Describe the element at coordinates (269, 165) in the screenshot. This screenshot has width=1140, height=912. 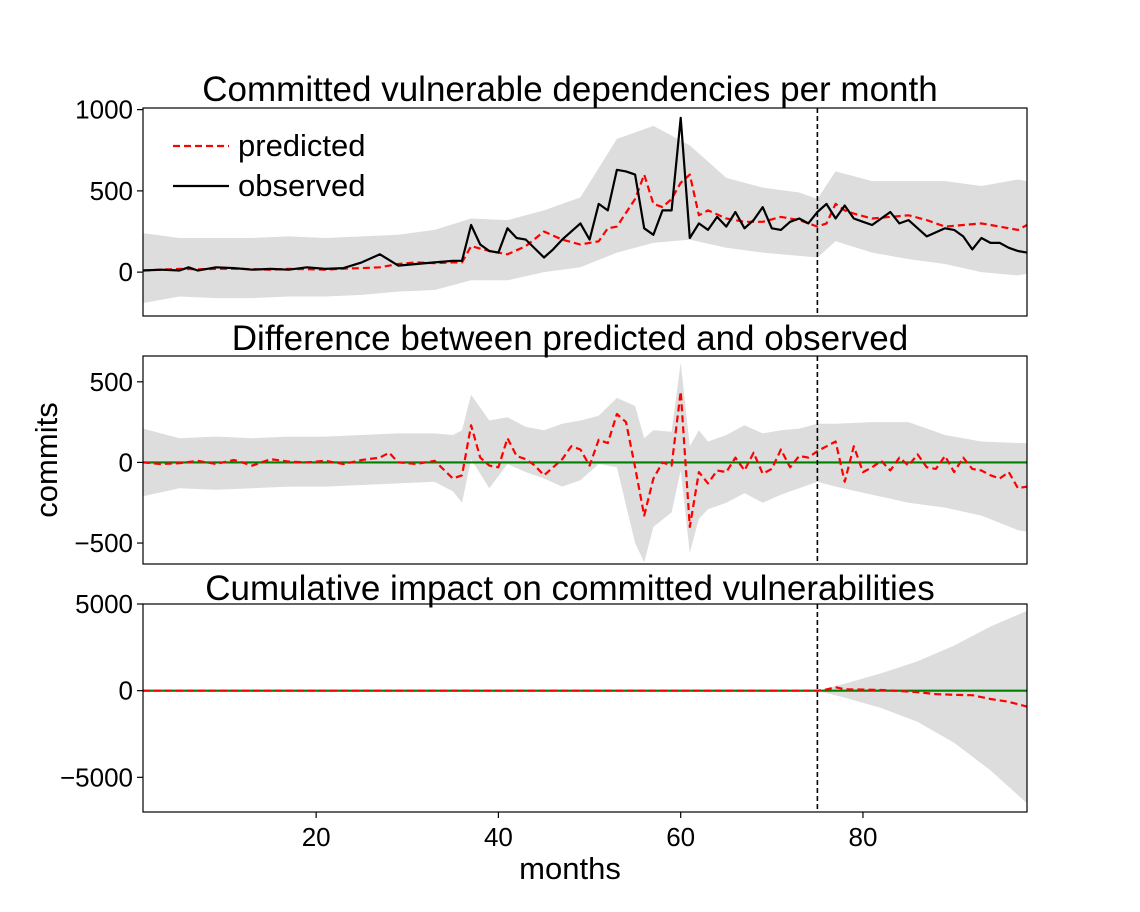
I see `legend: predicted observed` at that location.